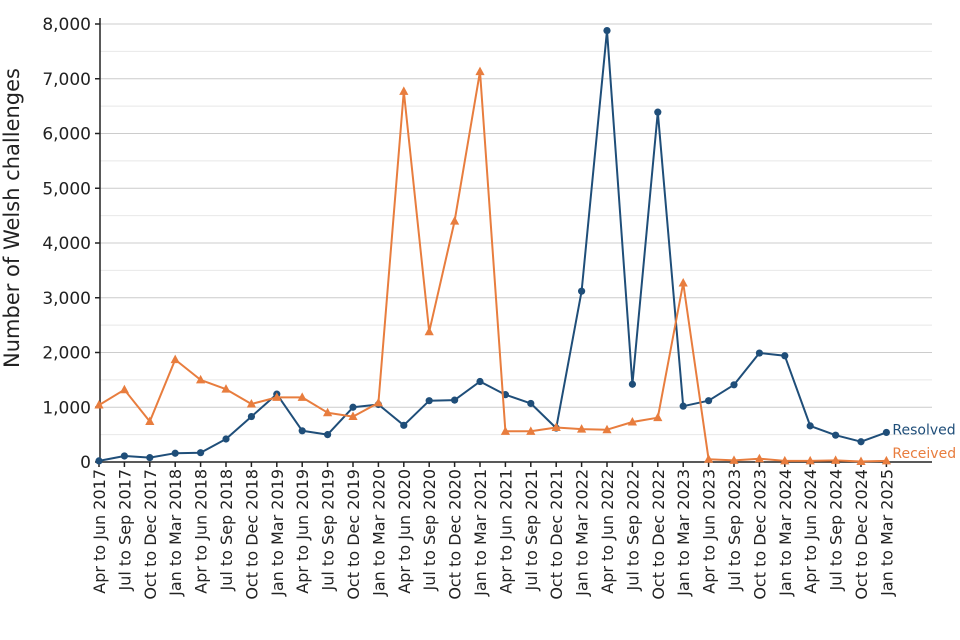  Describe the element at coordinates (658, 534) in the screenshot. I see `x-tick-label: Oct to Dec 2022` at that location.